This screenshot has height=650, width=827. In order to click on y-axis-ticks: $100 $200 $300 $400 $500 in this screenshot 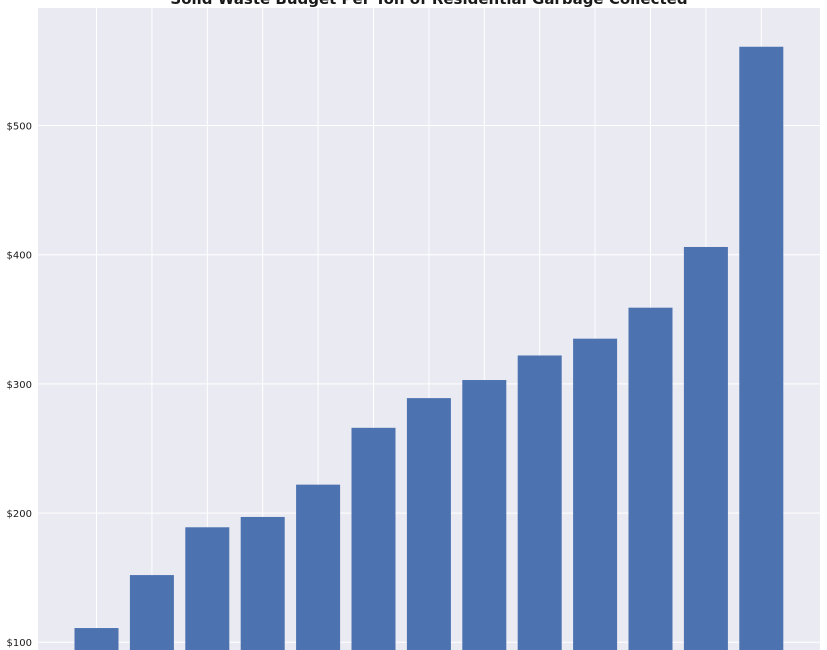, I will do `click(19, 386)`.